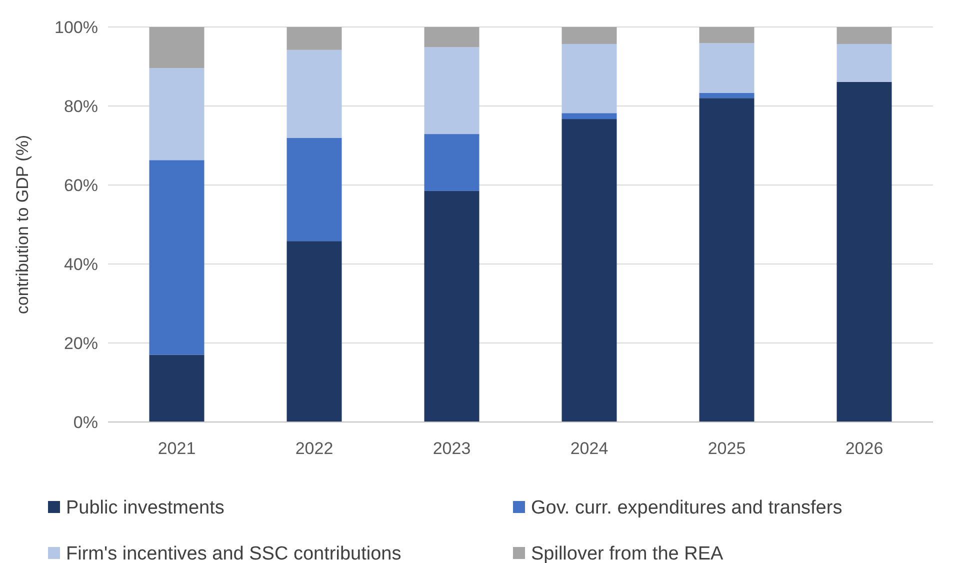  Describe the element at coordinates (81, 185) in the screenshot. I see `y-tick-label: 60%` at that location.